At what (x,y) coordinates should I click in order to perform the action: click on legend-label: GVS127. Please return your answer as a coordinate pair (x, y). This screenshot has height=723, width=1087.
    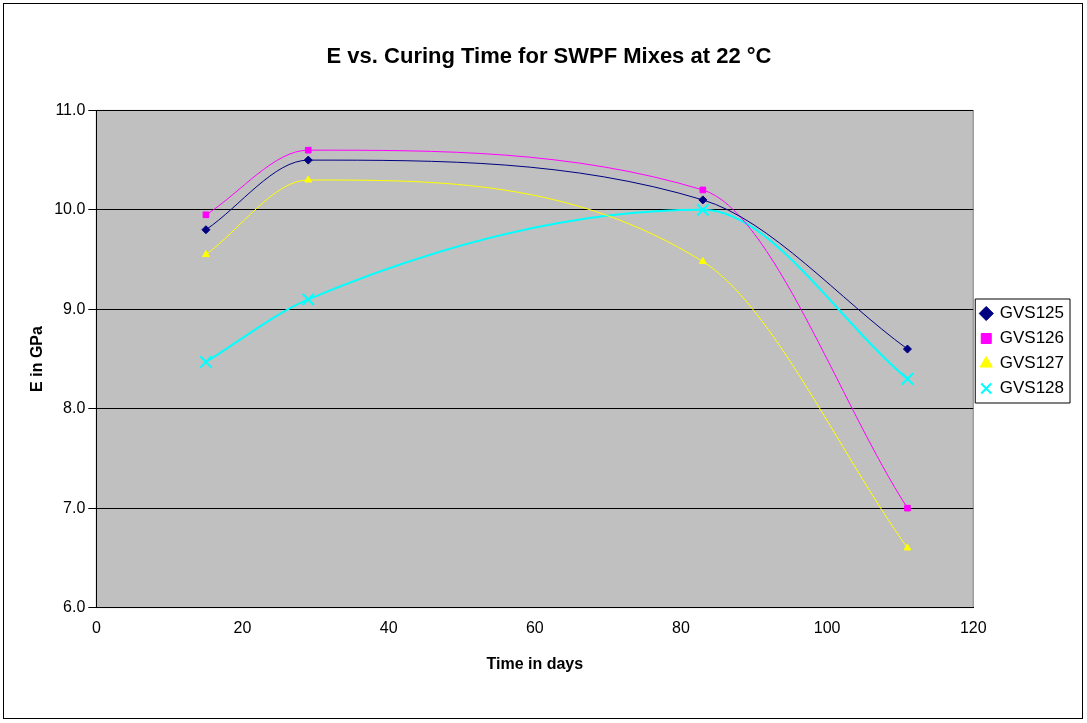
    Looking at the image, I should click on (1031, 363).